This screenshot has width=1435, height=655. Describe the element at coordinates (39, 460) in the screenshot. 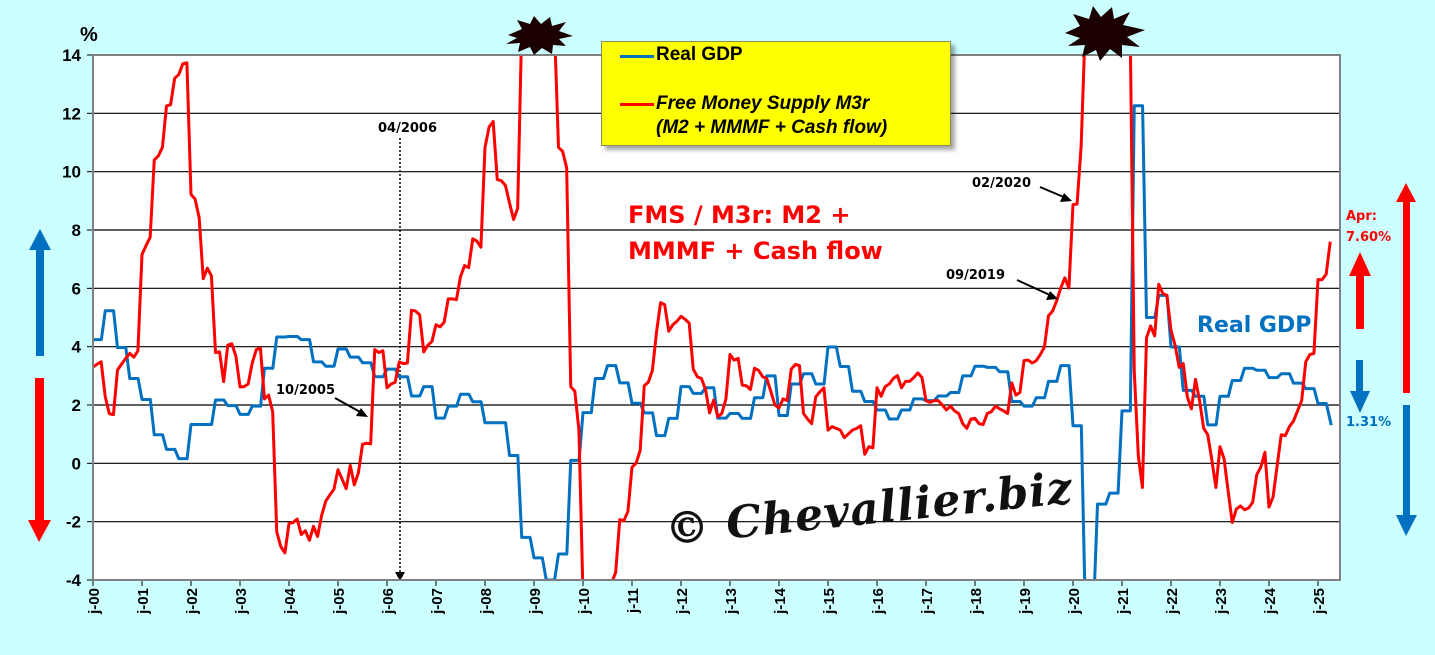

I see `left-red-down-arrow-icon` at that location.